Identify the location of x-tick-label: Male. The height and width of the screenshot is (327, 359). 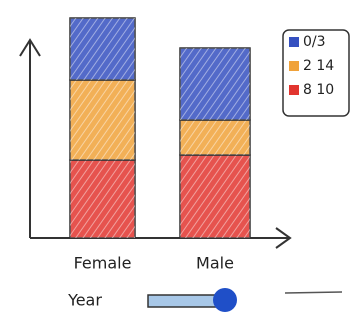
(215, 263).